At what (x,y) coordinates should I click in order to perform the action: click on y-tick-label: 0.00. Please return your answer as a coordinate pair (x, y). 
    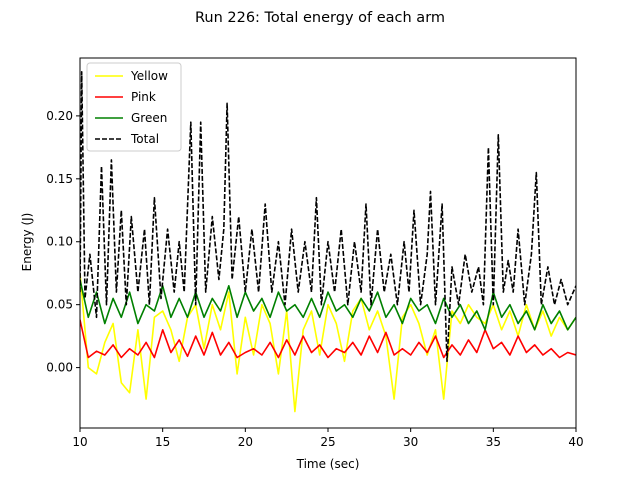
    Looking at the image, I should click on (59, 368).